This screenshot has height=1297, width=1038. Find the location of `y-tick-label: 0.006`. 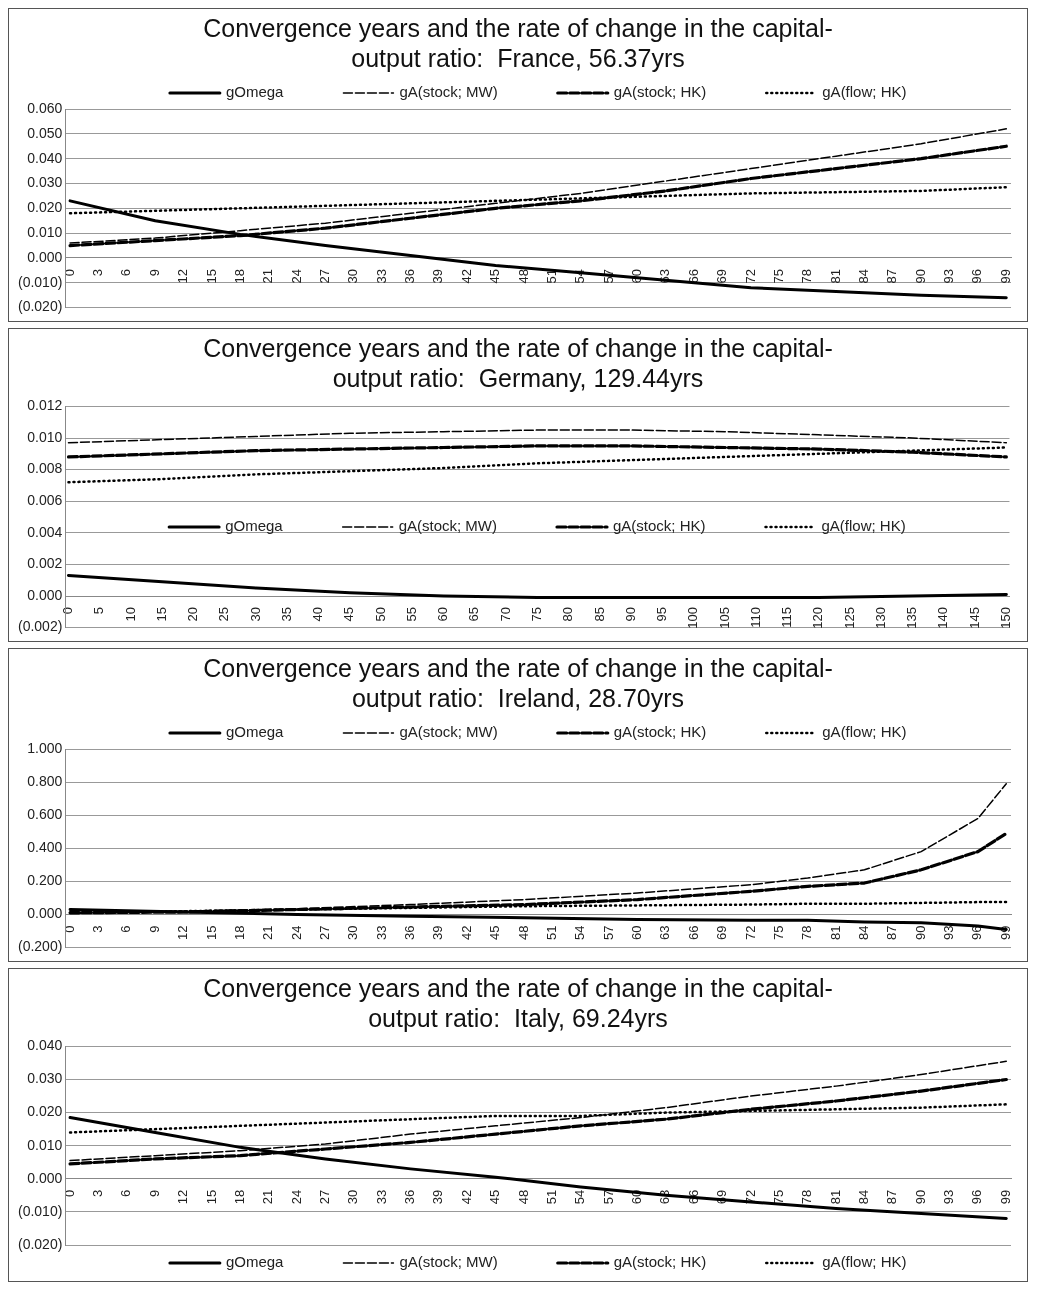

y-tick-label: 0.006 is located at coordinates (45, 500).